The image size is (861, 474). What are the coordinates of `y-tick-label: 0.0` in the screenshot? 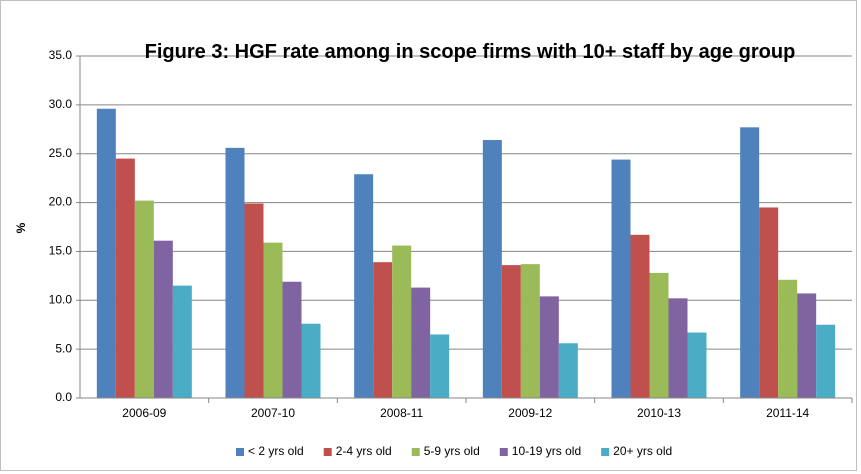 It's located at (63, 397).